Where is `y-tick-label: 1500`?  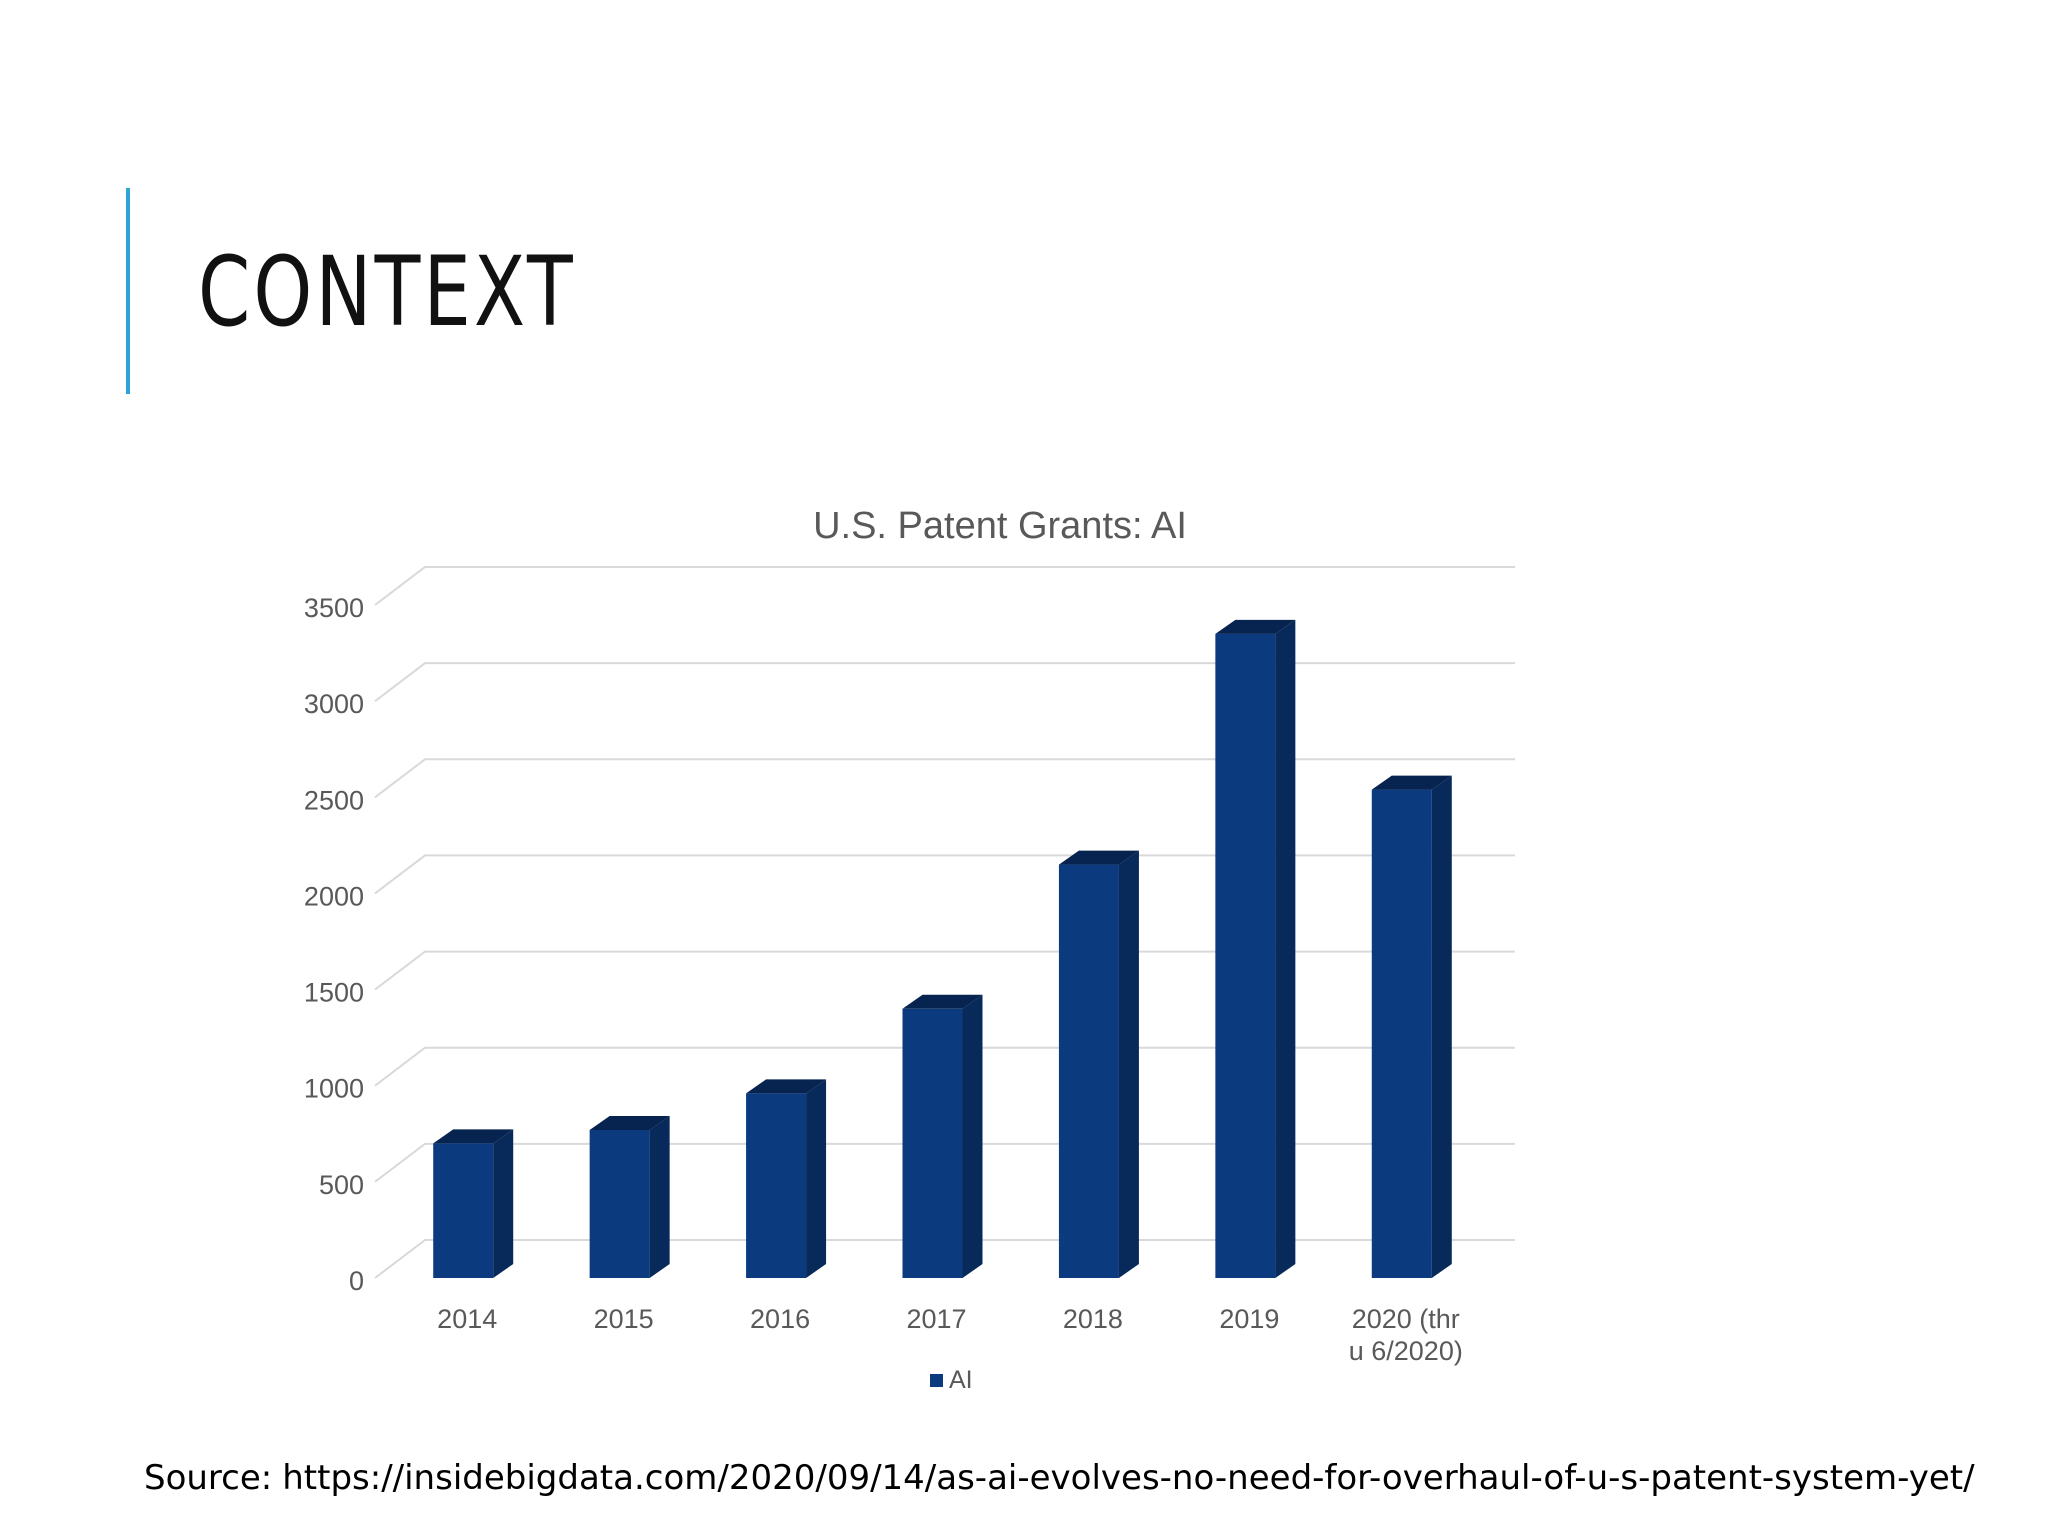
y-tick-label: 1500 is located at coordinates (334, 993).